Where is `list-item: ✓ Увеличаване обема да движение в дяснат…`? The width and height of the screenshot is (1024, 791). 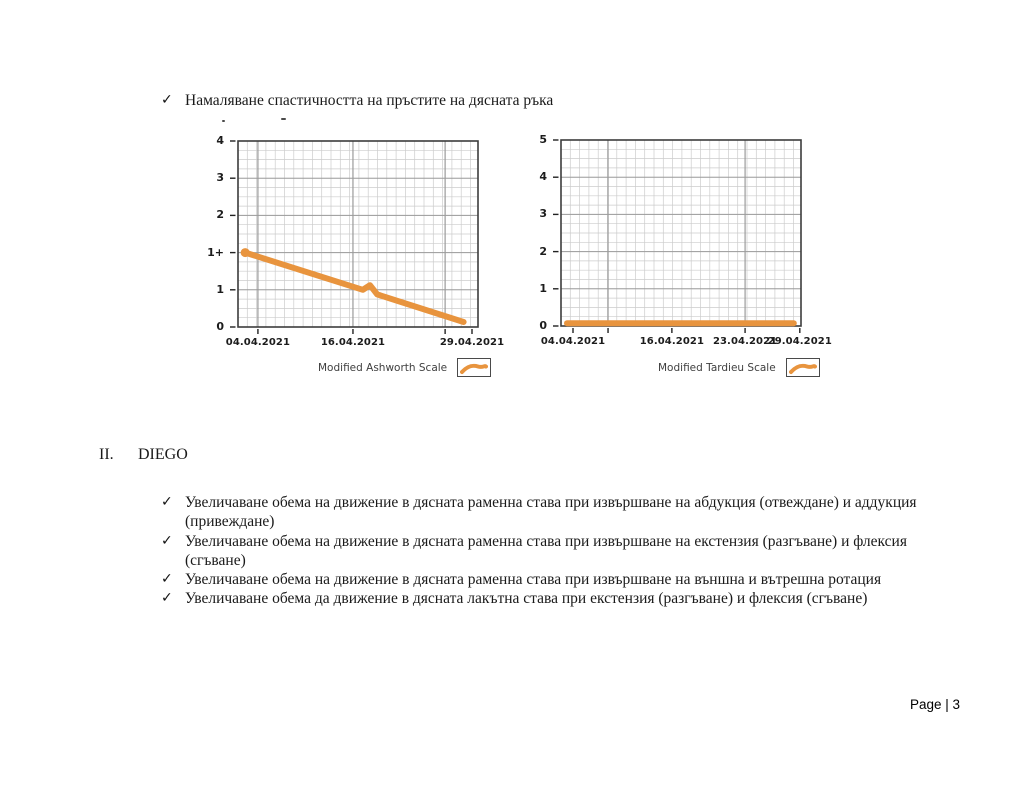
list-item: ✓ Увеличаване обема да движение в дяснат… is located at coordinates (545, 598).